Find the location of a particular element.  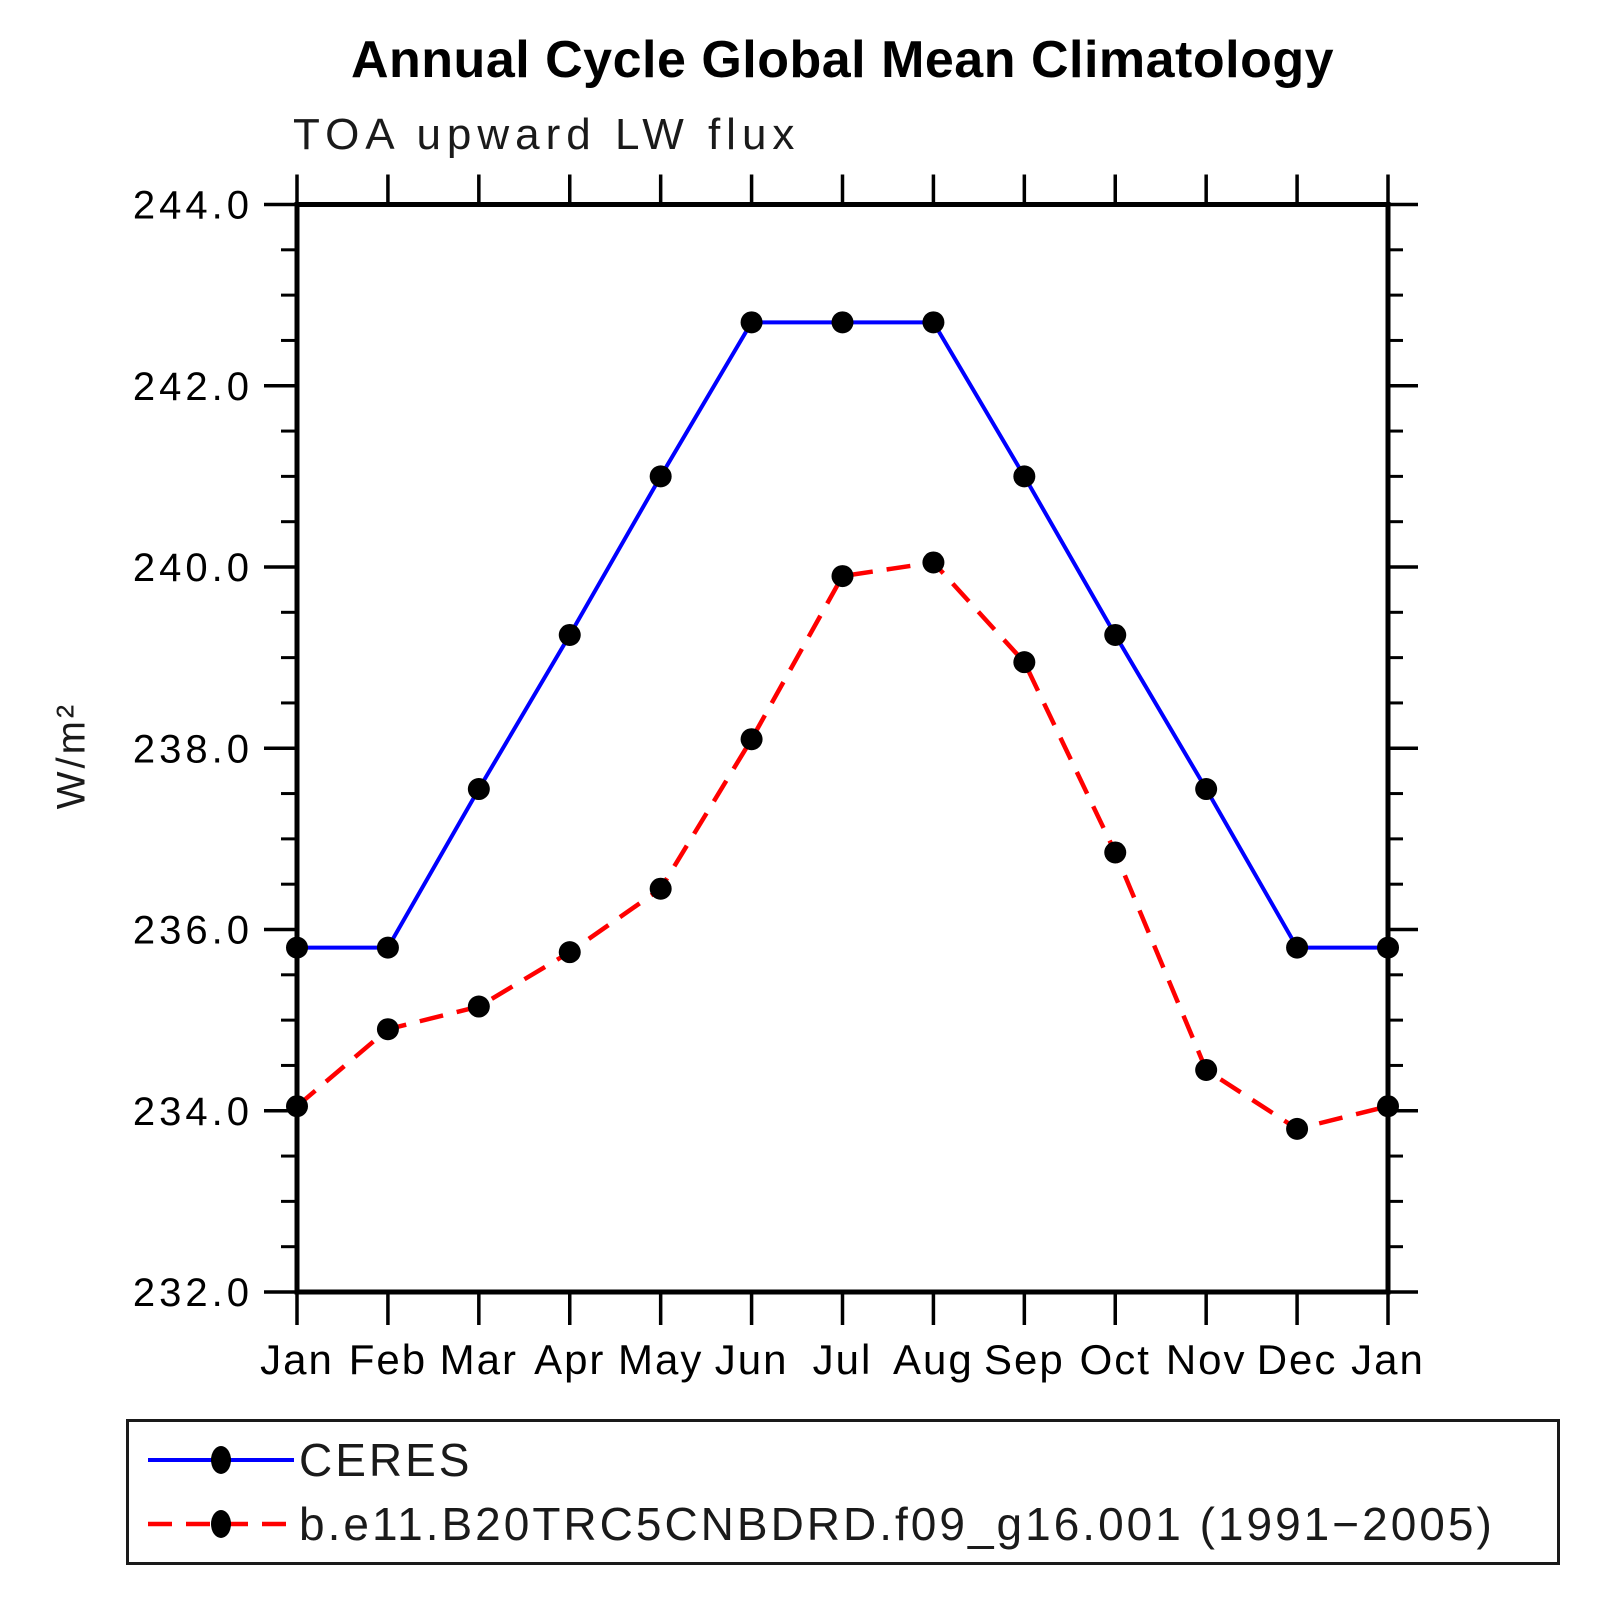

x-tick-label: Jun is located at coordinates (752, 1359).